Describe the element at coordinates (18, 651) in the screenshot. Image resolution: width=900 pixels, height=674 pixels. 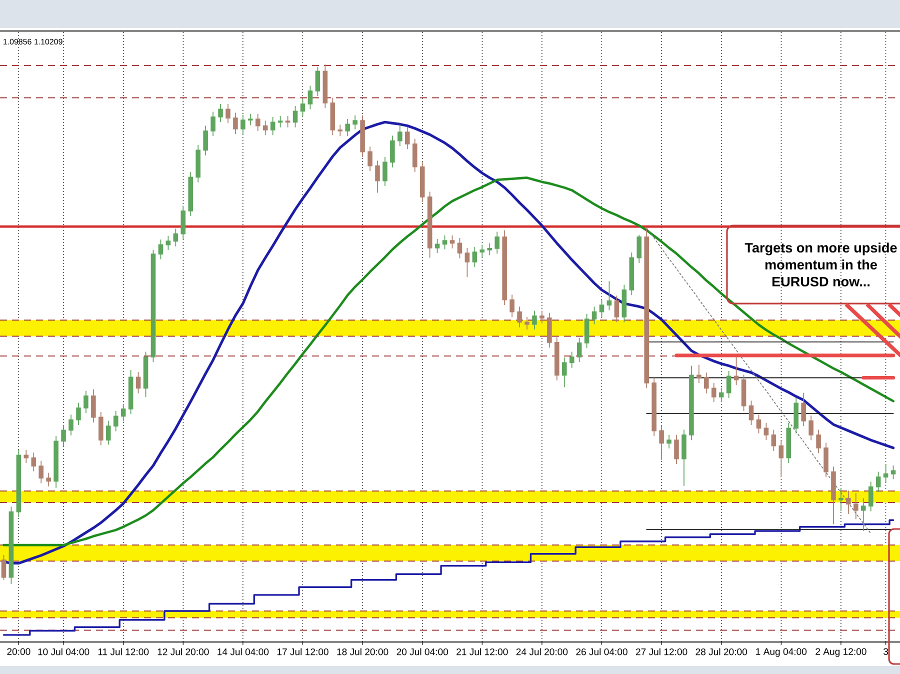
I see `x-tick-label: 20:00` at that location.